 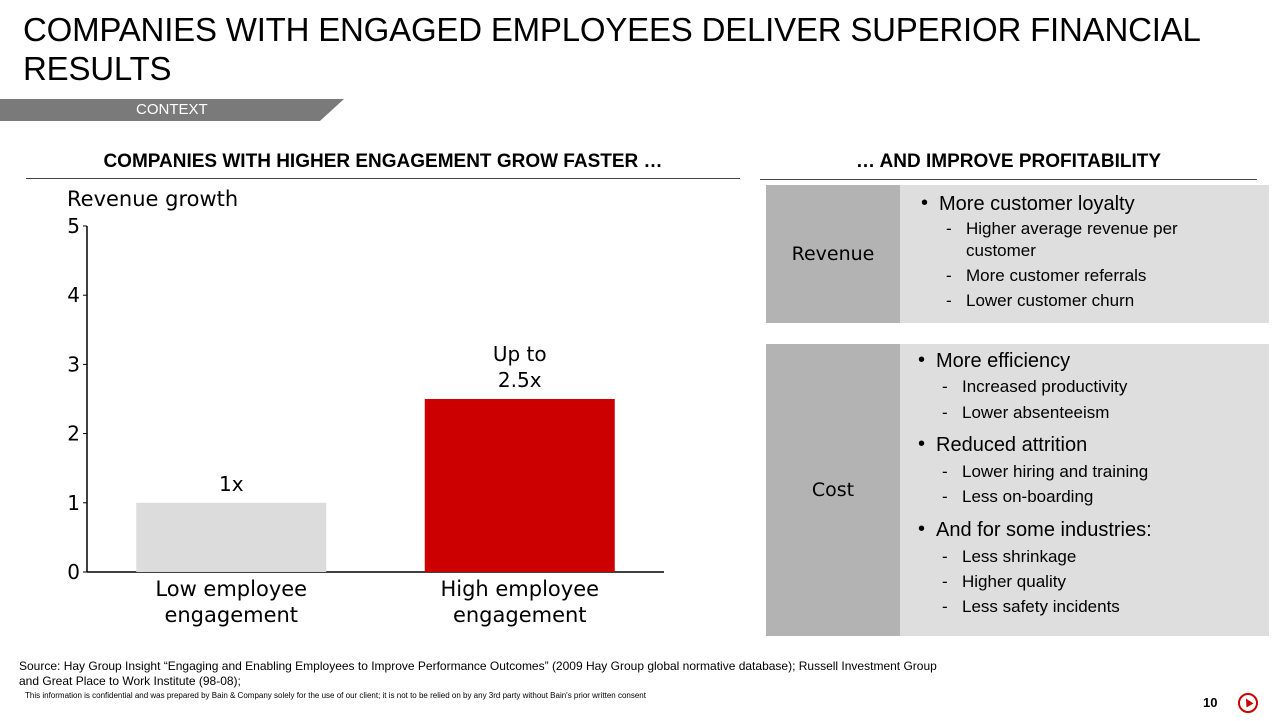 I want to click on list-item: And for some industries:, so click(x=1035, y=530).